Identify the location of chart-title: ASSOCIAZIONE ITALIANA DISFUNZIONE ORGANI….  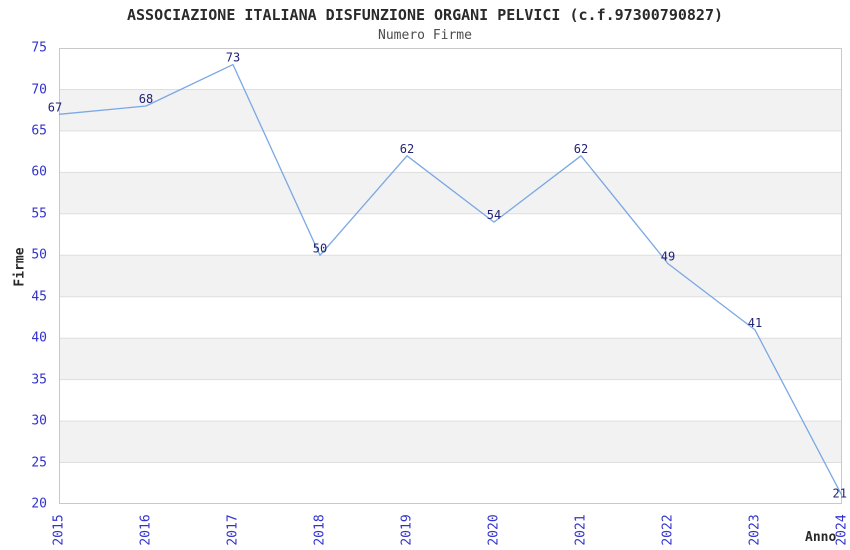
(425, 15).